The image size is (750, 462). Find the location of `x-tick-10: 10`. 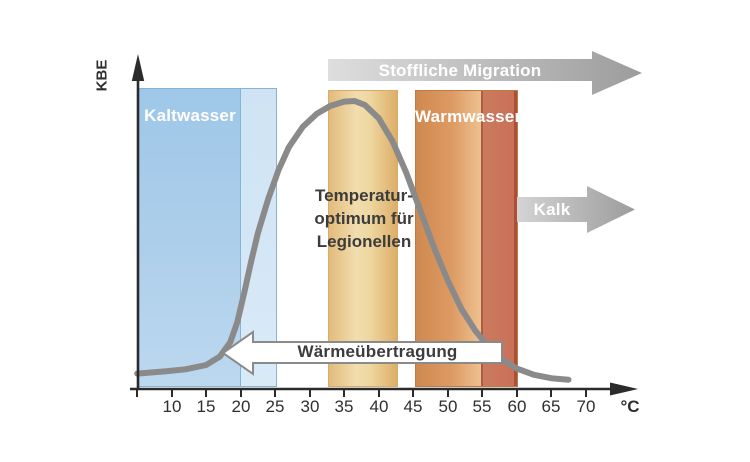

x-tick-10: 10 is located at coordinates (172, 406).